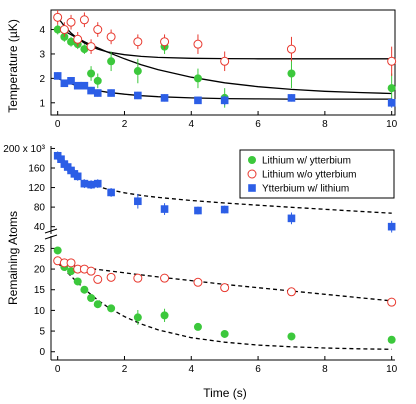 This screenshot has height=404, width=416. Describe the element at coordinates (40, 270) in the screenshot. I see `y-tick-label: 20` at that location.